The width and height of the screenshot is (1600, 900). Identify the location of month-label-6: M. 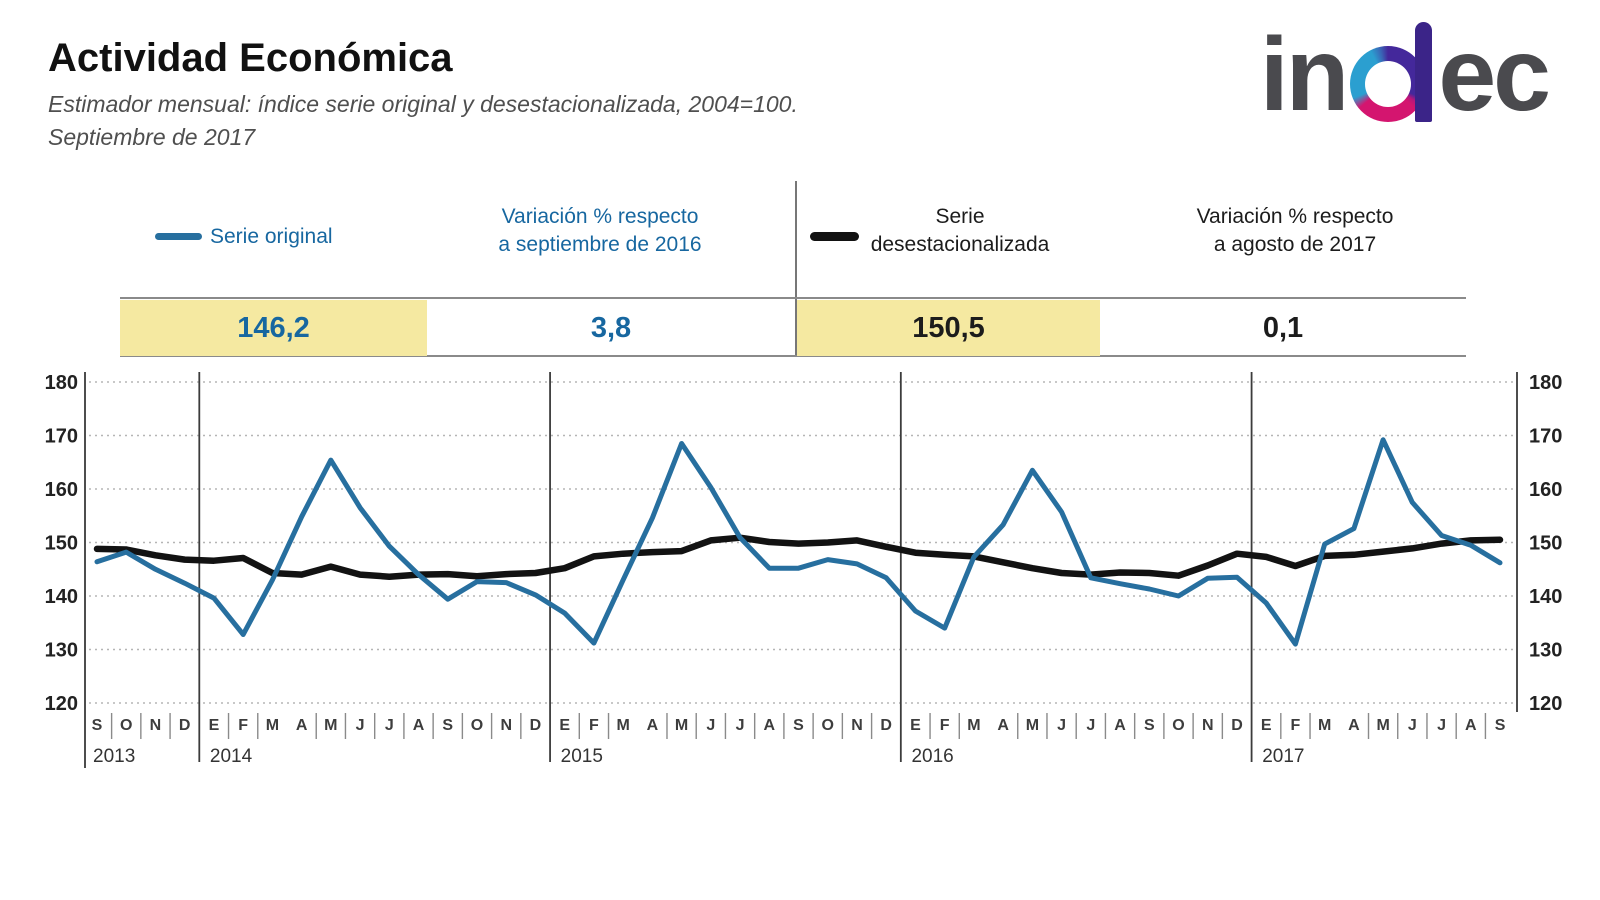
(272, 725).